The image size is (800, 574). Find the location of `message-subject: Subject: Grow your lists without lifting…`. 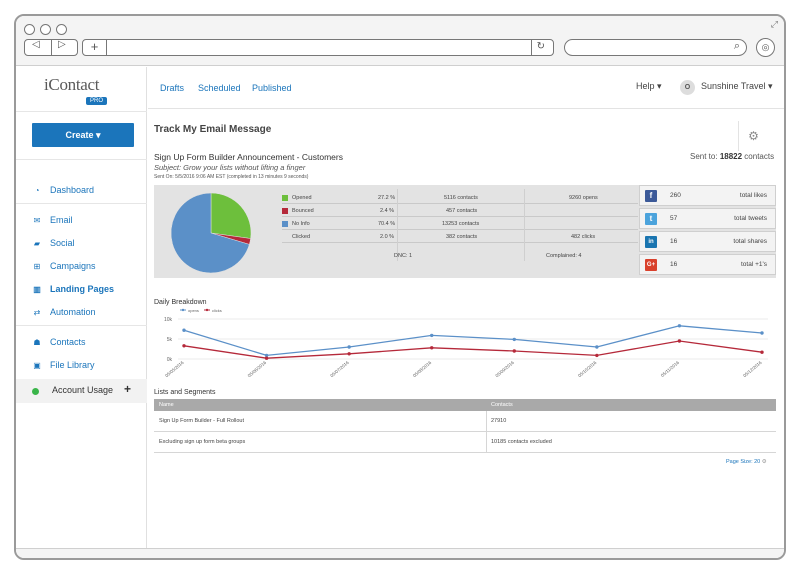

message-subject: Subject: Grow your lists without lifting… is located at coordinates (230, 167).